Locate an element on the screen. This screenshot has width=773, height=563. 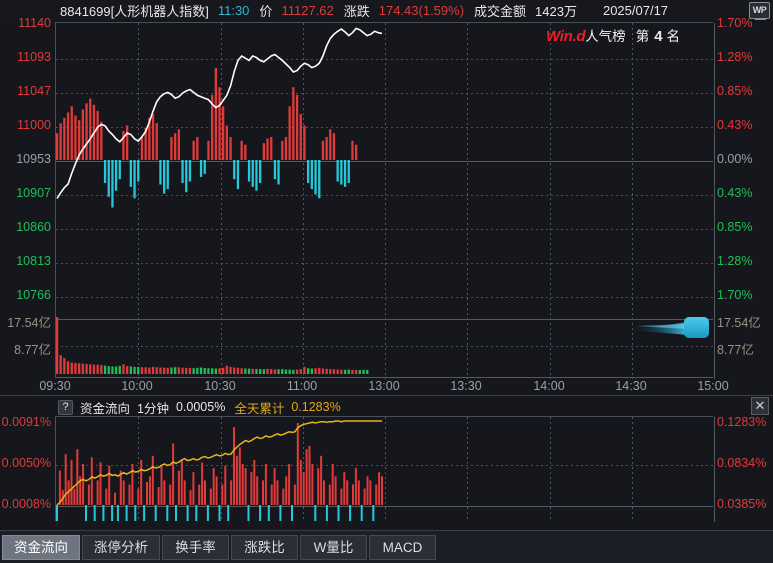
indicator-tabbar: 资金流向 涨停分析 换手率 涨跌比 W量比 MACD is located at coordinates (386, 546).